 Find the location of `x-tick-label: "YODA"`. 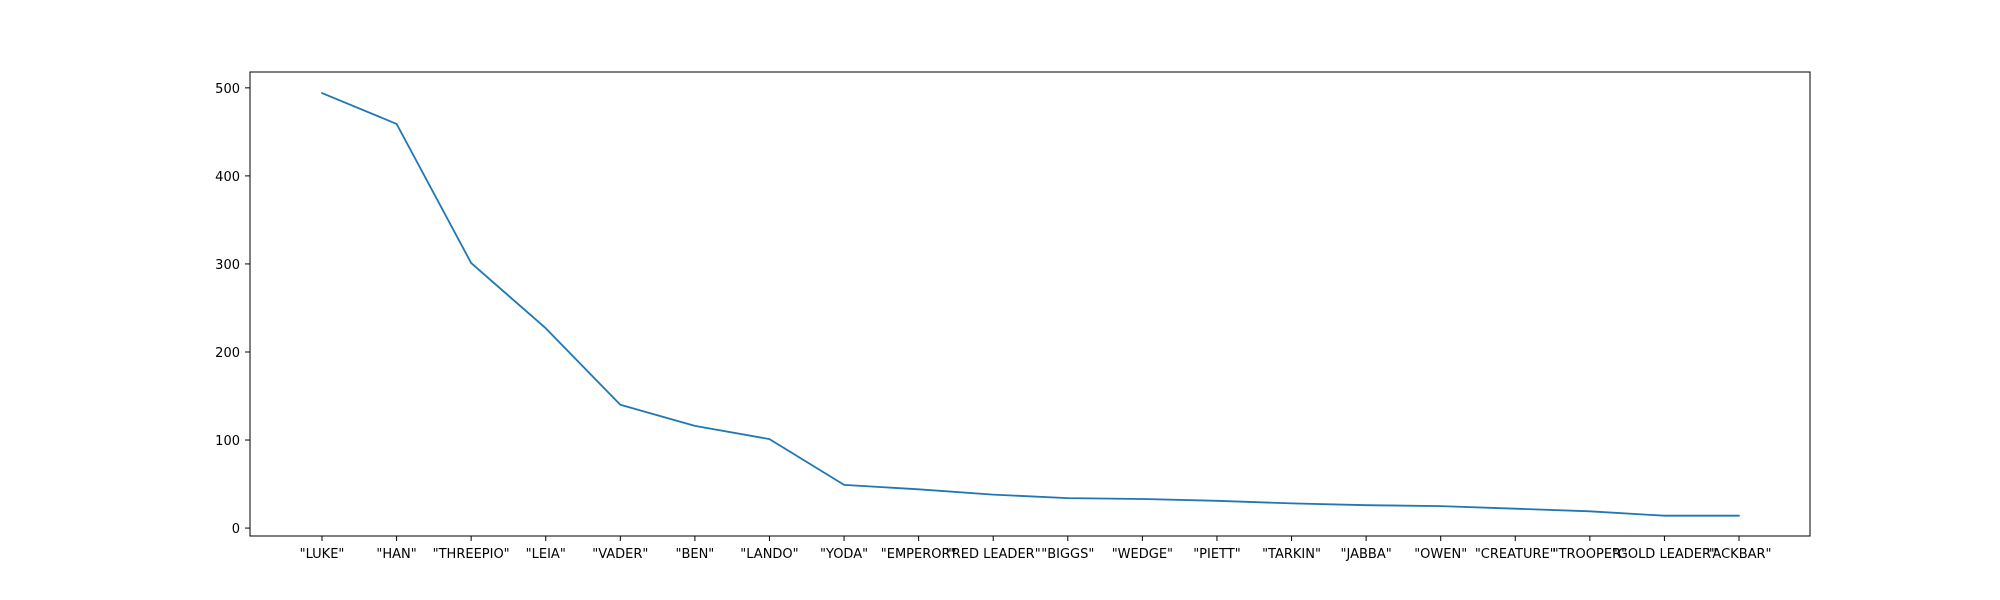

x-tick-label: "YODA" is located at coordinates (844, 554).